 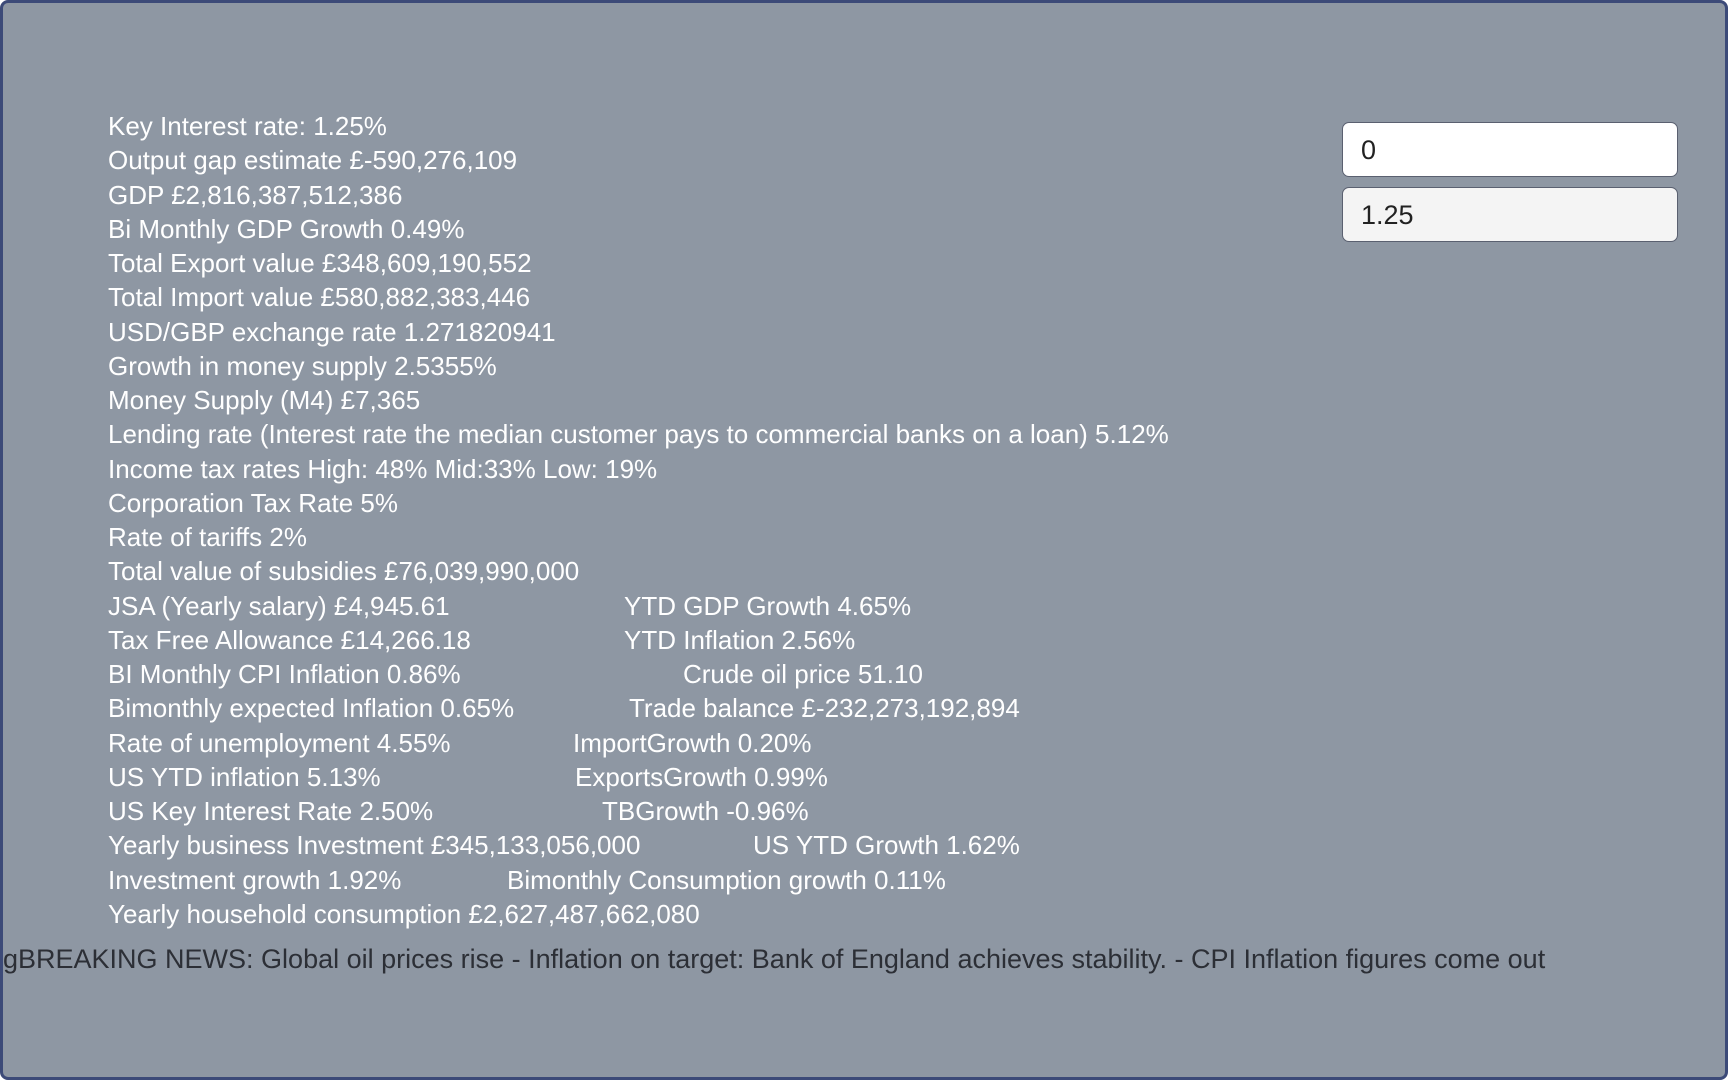 I want to click on stat-line: JSA (Yearly salary) £4,945.61, so click(x=279, y=605).